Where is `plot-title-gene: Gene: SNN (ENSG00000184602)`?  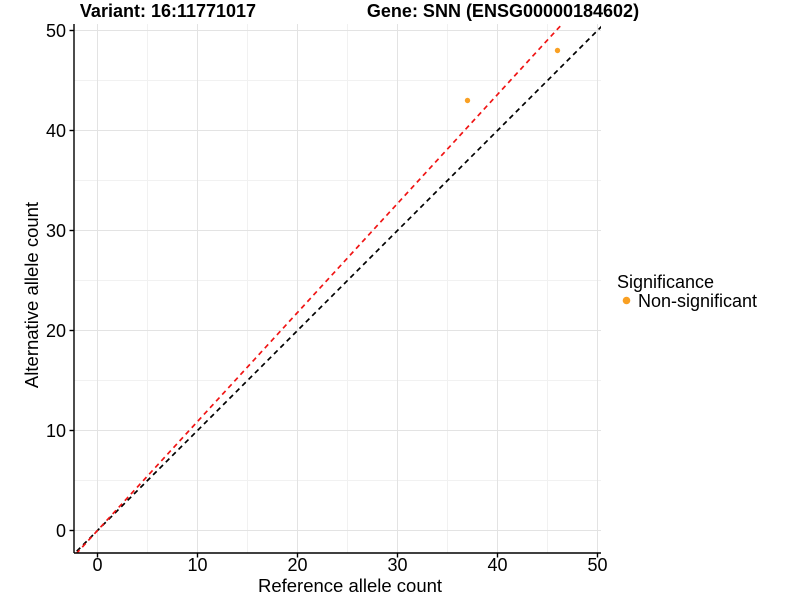 plot-title-gene: Gene: SNN (ENSG00000184602) is located at coordinates (503, 11).